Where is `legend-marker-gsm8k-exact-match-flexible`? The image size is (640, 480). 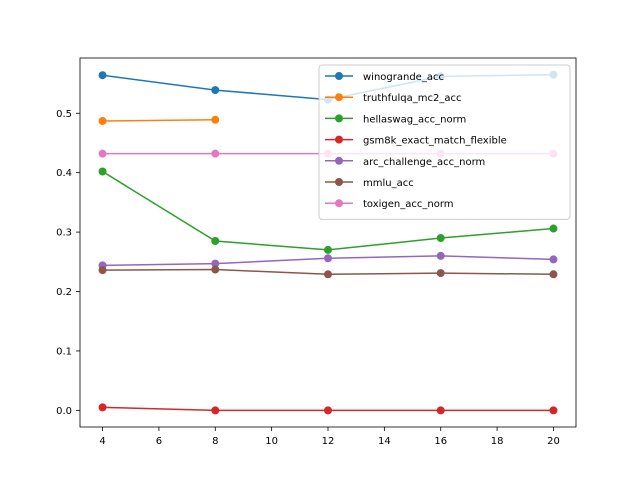
legend-marker-gsm8k-exact-match-flexible is located at coordinates (339, 139).